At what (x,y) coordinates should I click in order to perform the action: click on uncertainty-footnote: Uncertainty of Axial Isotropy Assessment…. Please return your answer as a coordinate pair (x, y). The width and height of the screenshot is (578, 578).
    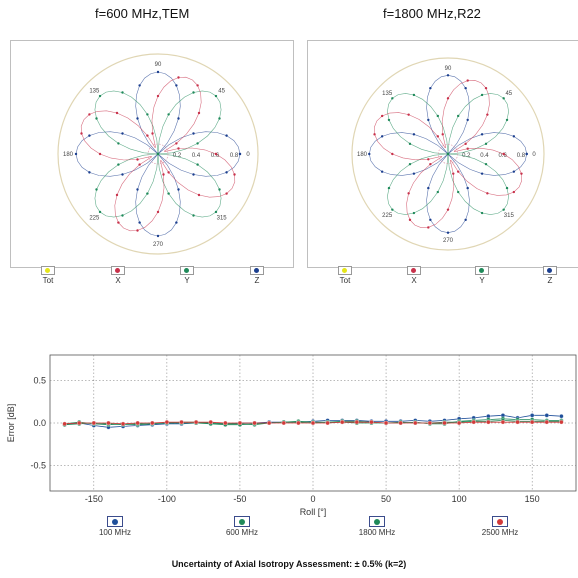
    Looking at the image, I should click on (289, 564).